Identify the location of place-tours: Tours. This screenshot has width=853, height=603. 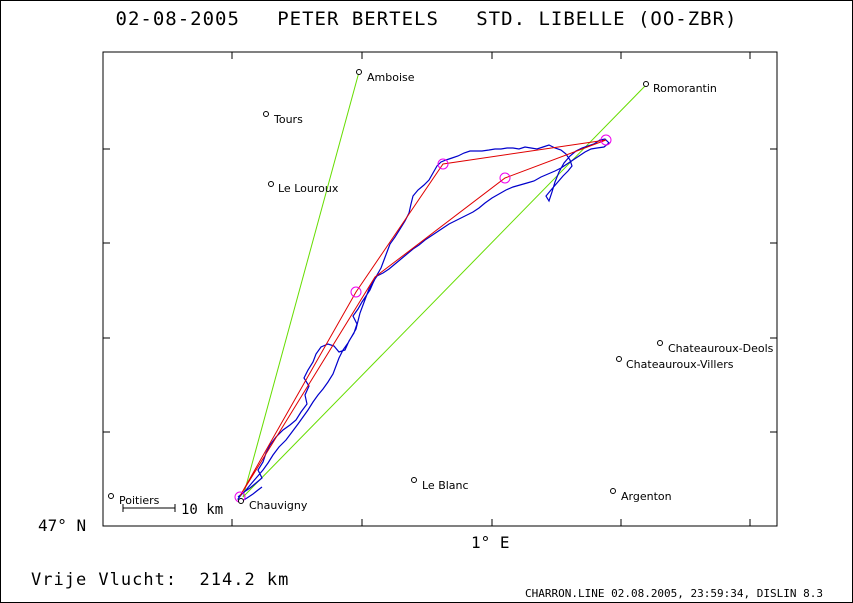
(283, 118).